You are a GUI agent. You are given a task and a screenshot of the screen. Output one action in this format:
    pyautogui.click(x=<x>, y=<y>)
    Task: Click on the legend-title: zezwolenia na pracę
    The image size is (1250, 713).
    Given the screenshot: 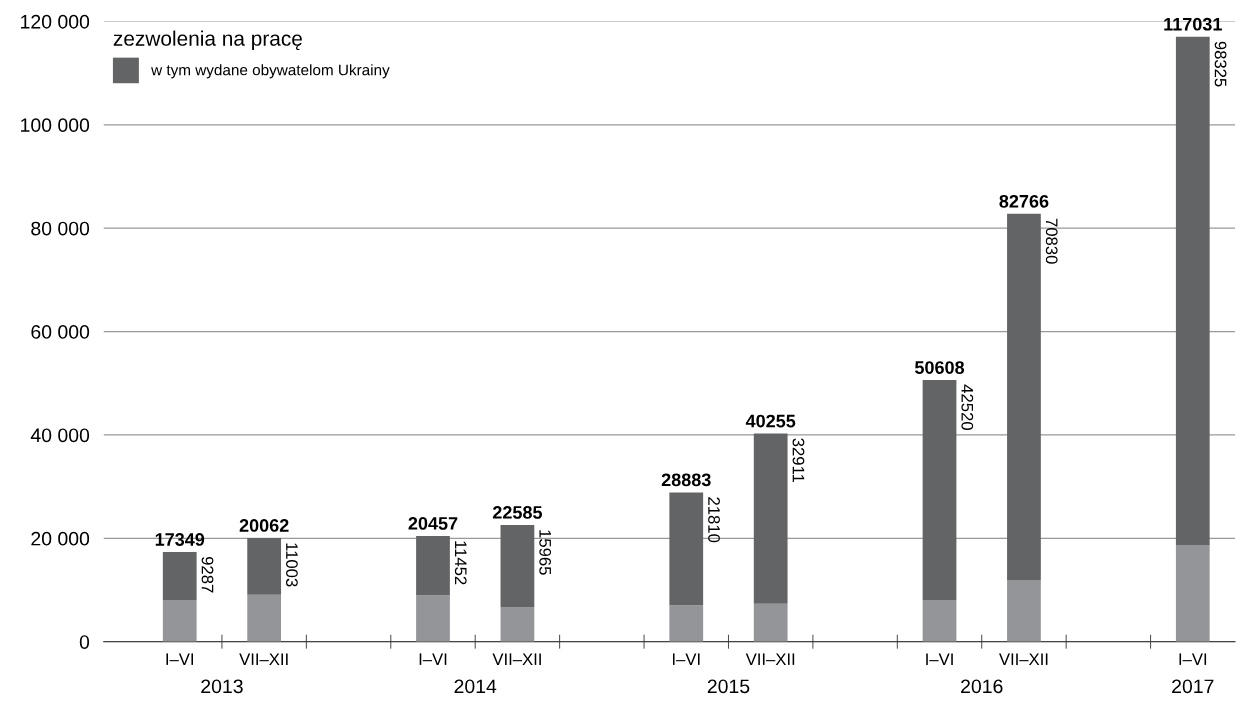 What is the action you would take?
    pyautogui.click(x=207, y=40)
    